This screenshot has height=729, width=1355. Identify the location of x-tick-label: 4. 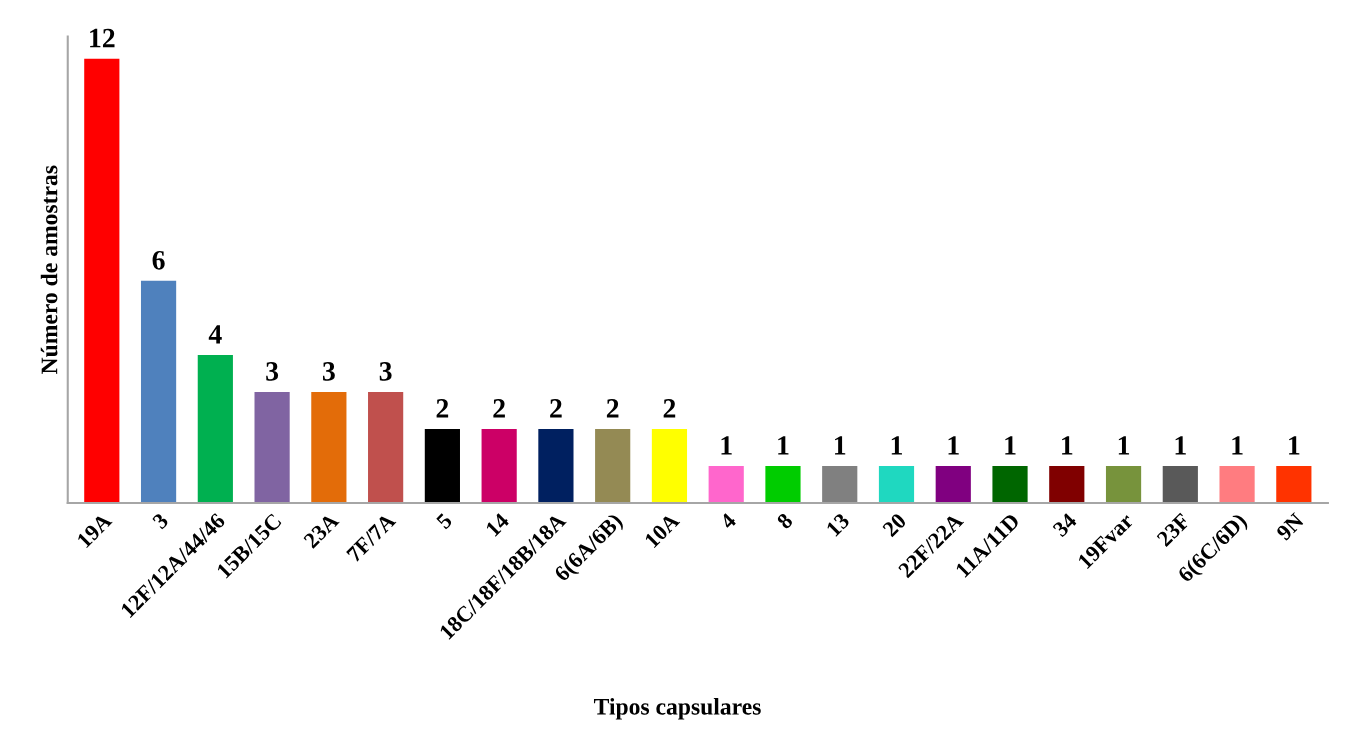
(728, 521).